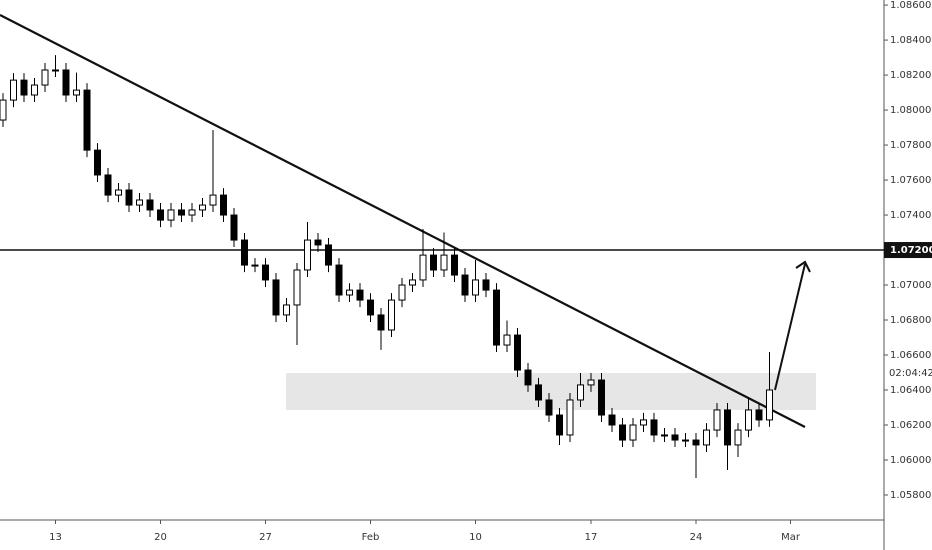 This screenshot has height=550, width=932. I want to click on arrow-head, so click(803, 266).